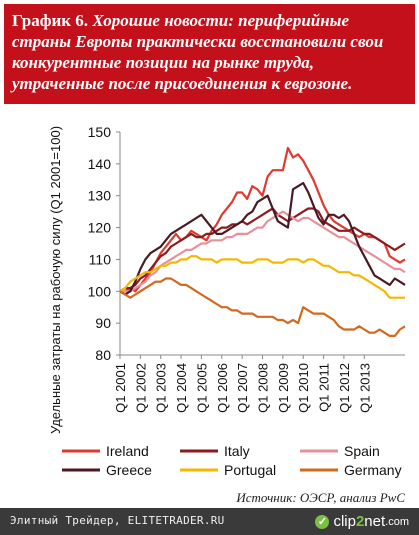  Describe the element at coordinates (322, 521) in the screenshot. I see `paperclip-icon: ✓` at that location.